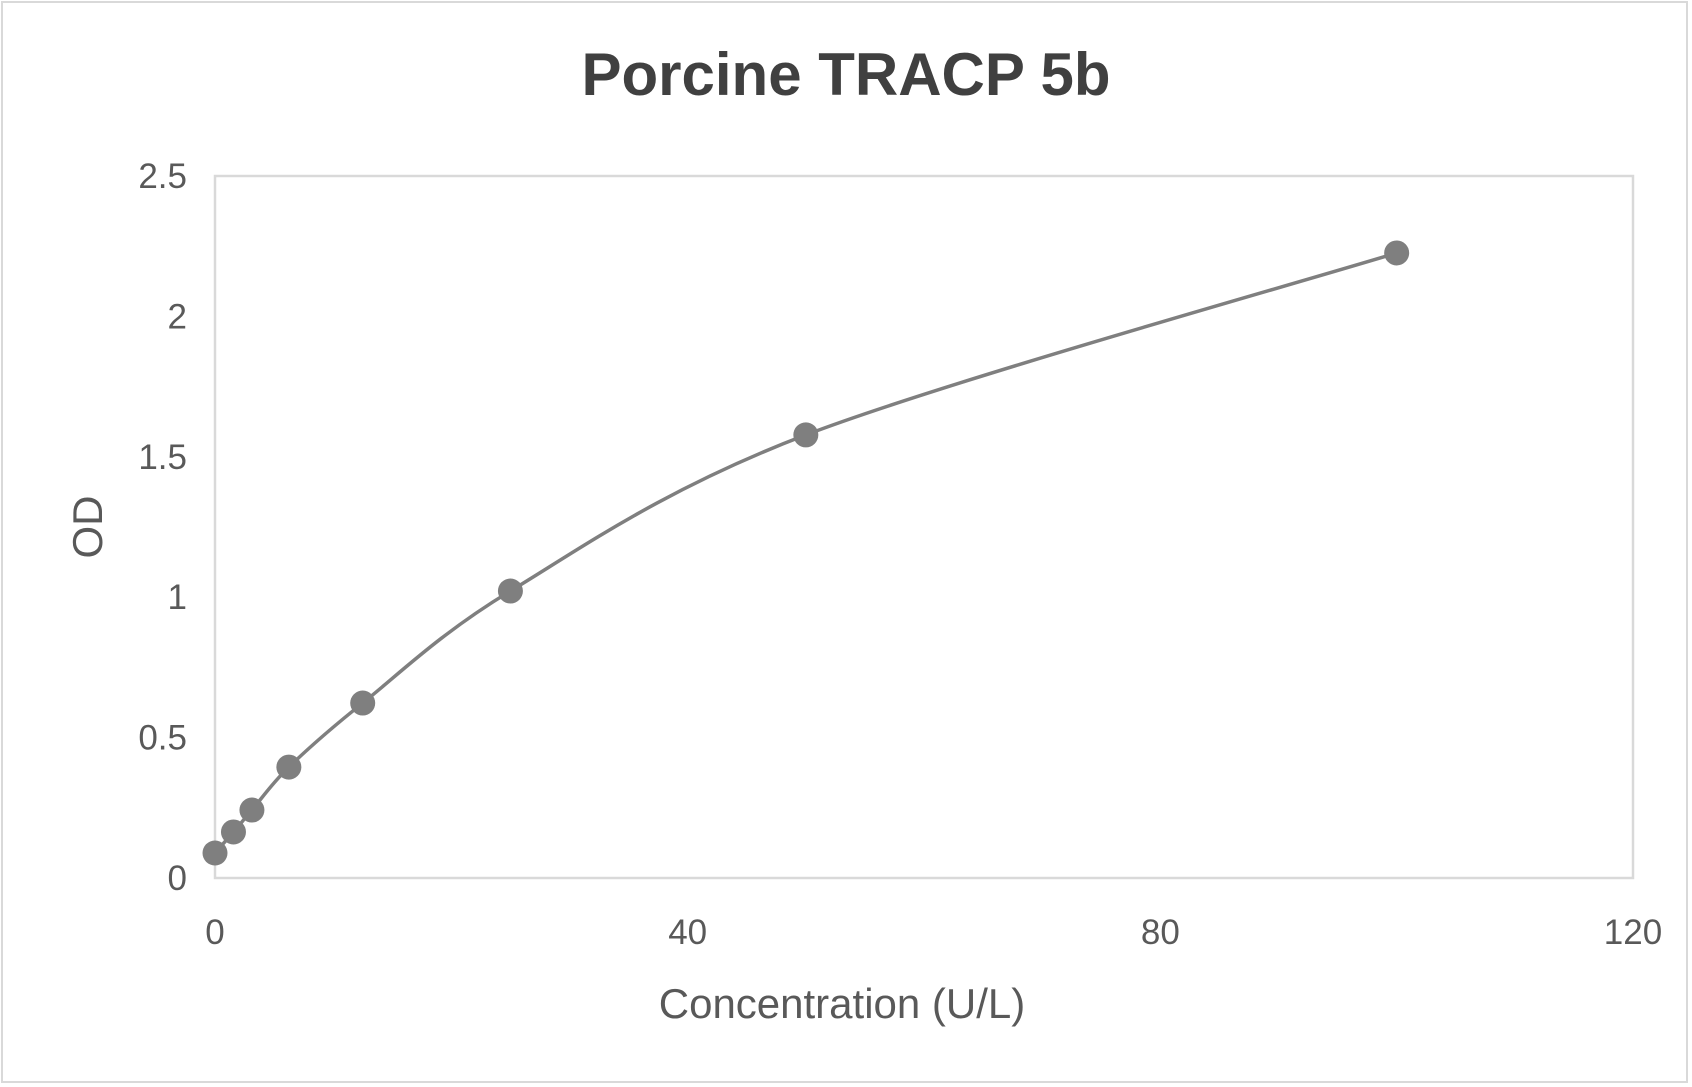 The height and width of the screenshot is (1087, 1692). Describe the element at coordinates (87, 527) in the screenshot. I see `y-axis-label: OD` at that location.